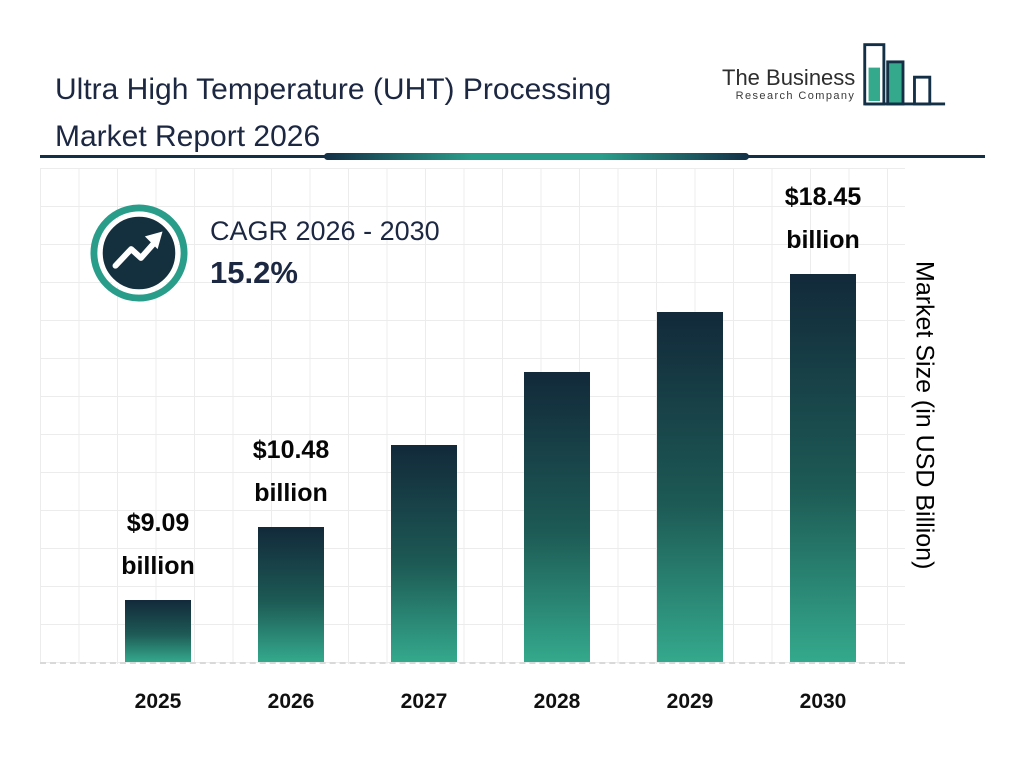  I want to click on bar-2030, so click(823, 468).